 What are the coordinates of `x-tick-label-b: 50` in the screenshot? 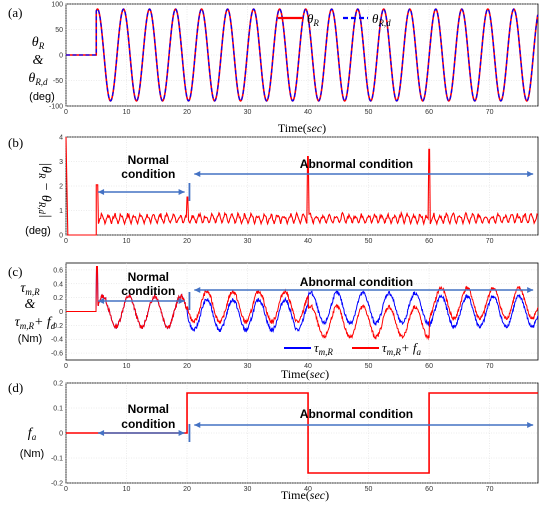 It's located at (369, 241).